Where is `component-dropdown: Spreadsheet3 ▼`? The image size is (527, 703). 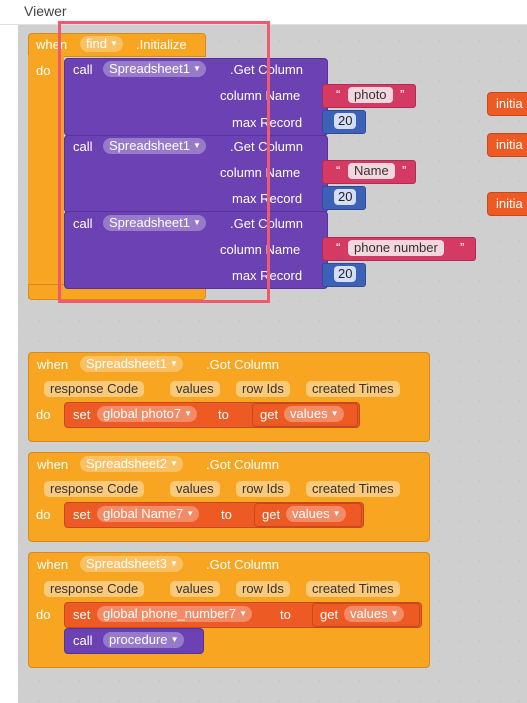 component-dropdown: Spreadsheet3 ▼ is located at coordinates (131, 564).